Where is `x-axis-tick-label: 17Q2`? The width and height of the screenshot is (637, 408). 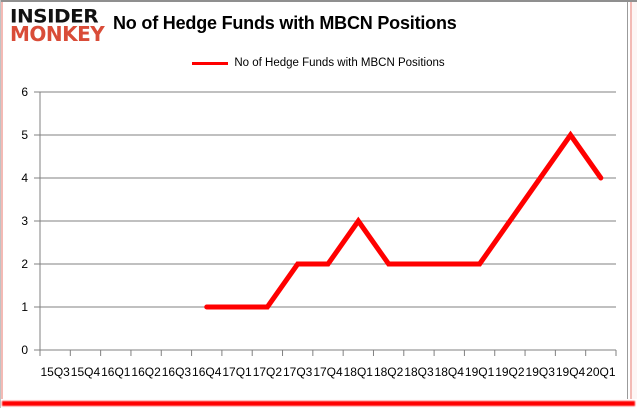
x-axis-tick-label: 17Q2 is located at coordinates (268, 372).